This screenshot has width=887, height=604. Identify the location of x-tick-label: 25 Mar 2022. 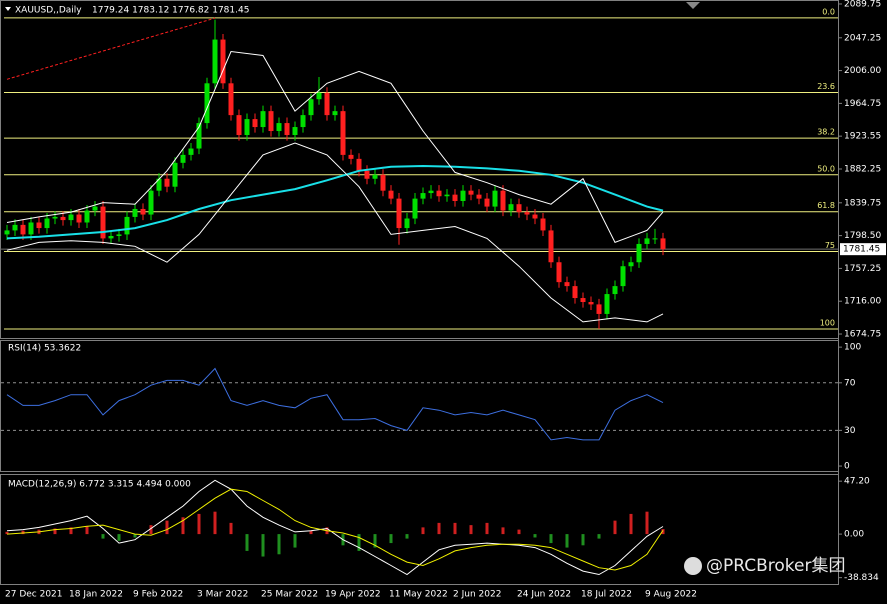
(289, 595).